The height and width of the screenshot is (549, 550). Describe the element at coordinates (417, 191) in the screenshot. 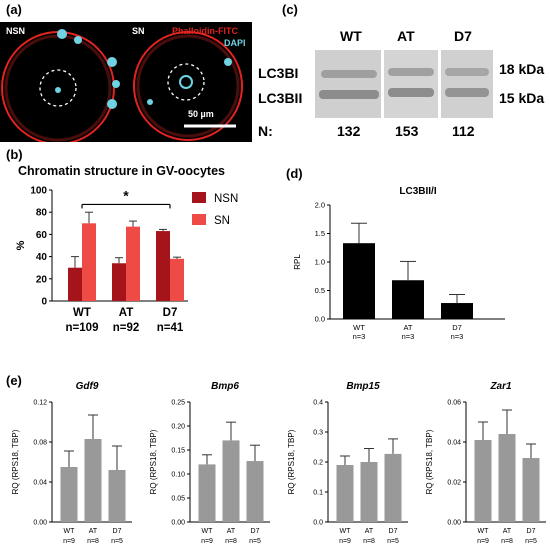

I see `chart-title: LC3BII/I` at that location.